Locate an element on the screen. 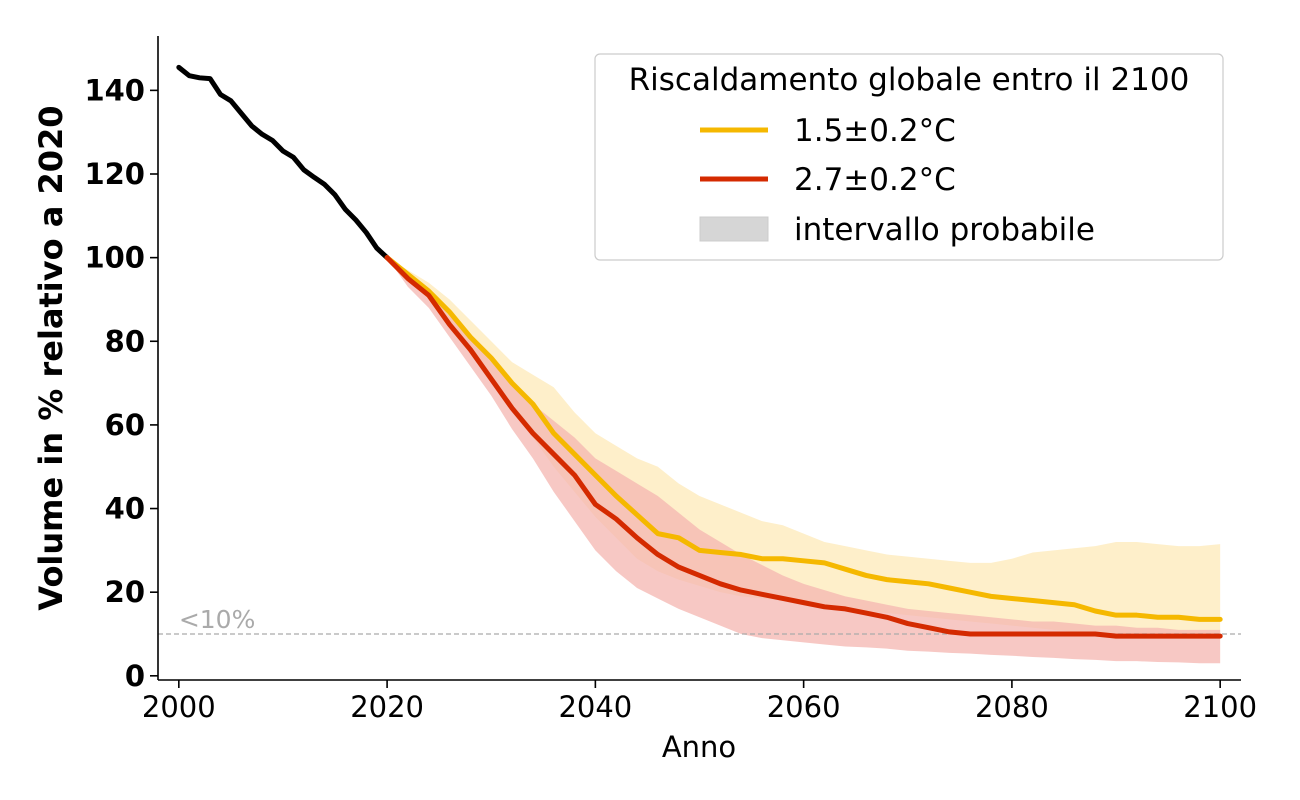 The image size is (1300, 800). y-tick-label: 120 is located at coordinates (114, 174).